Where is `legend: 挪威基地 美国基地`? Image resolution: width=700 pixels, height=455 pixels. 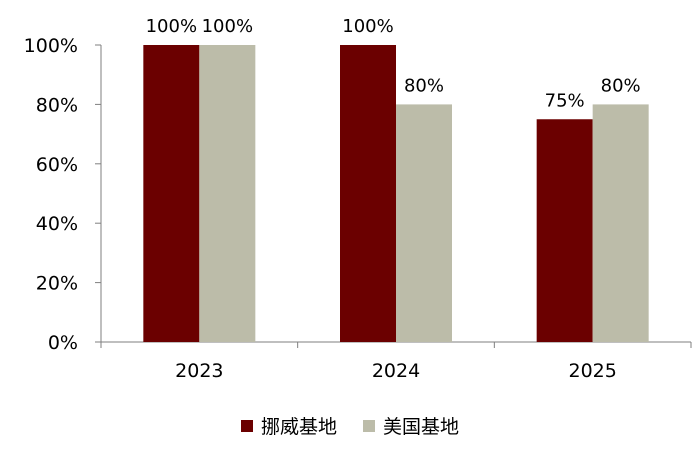 legend: 挪威基地 美国基地 is located at coordinates (350, 425).